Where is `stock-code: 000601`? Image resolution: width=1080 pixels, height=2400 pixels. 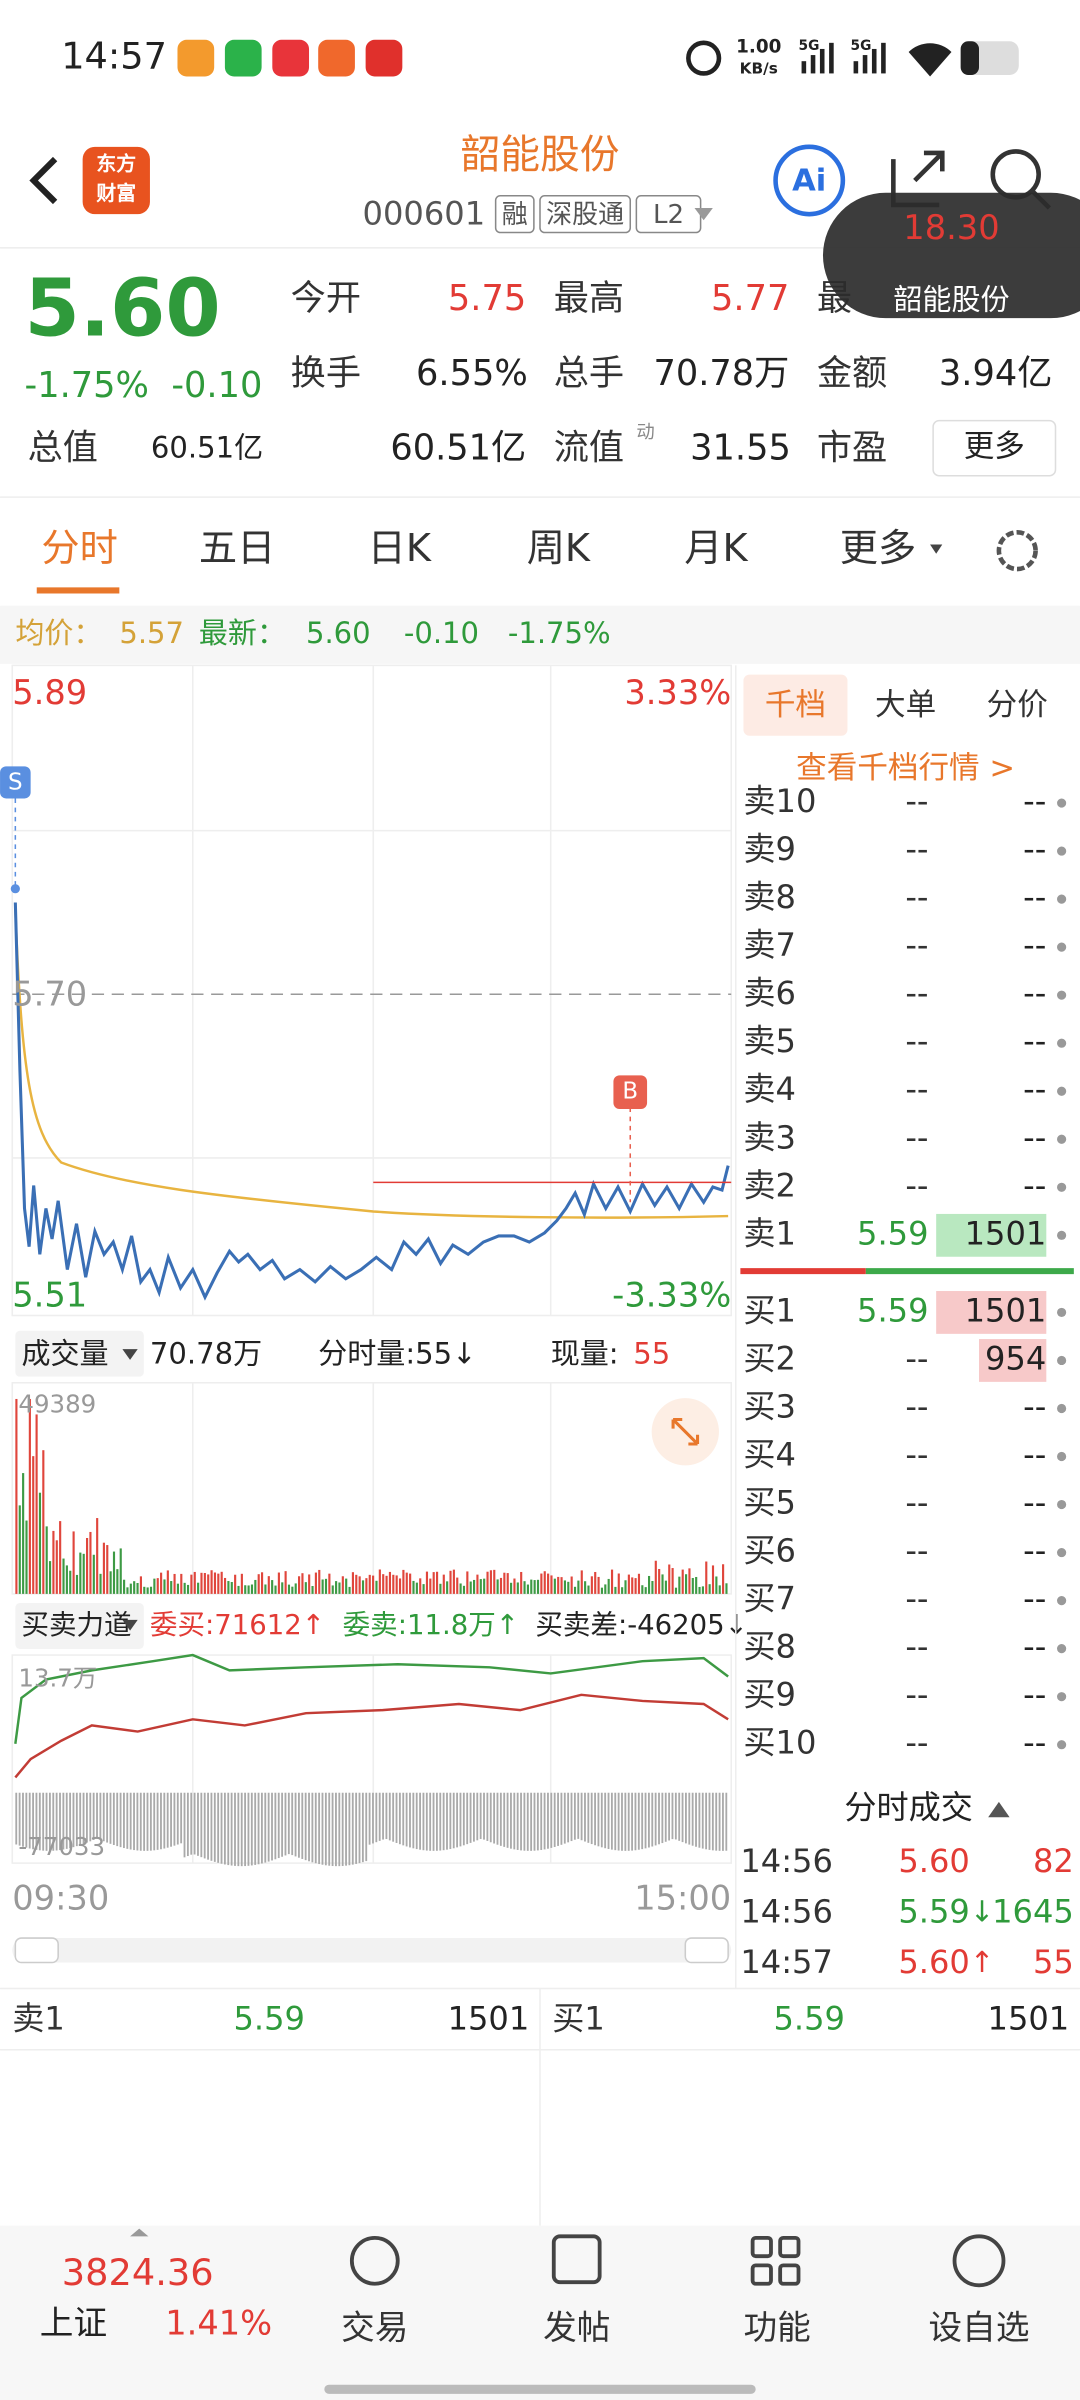
stock-code: 000601 is located at coordinates (424, 214).